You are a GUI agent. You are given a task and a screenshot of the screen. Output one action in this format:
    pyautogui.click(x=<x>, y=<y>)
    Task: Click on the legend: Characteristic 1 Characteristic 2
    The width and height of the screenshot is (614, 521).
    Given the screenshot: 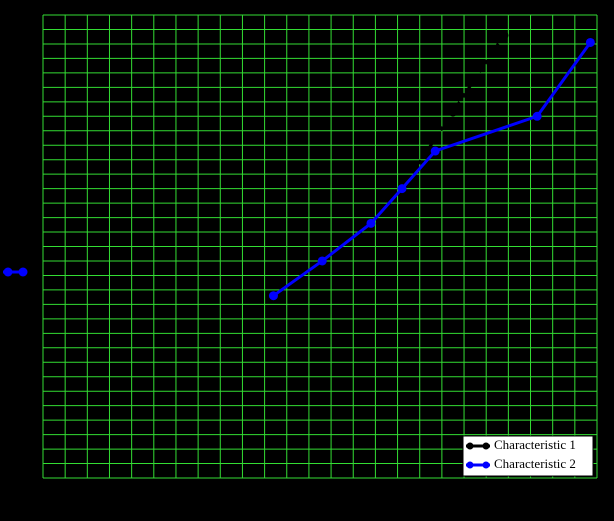 What is the action you would take?
    pyautogui.click(x=528, y=456)
    